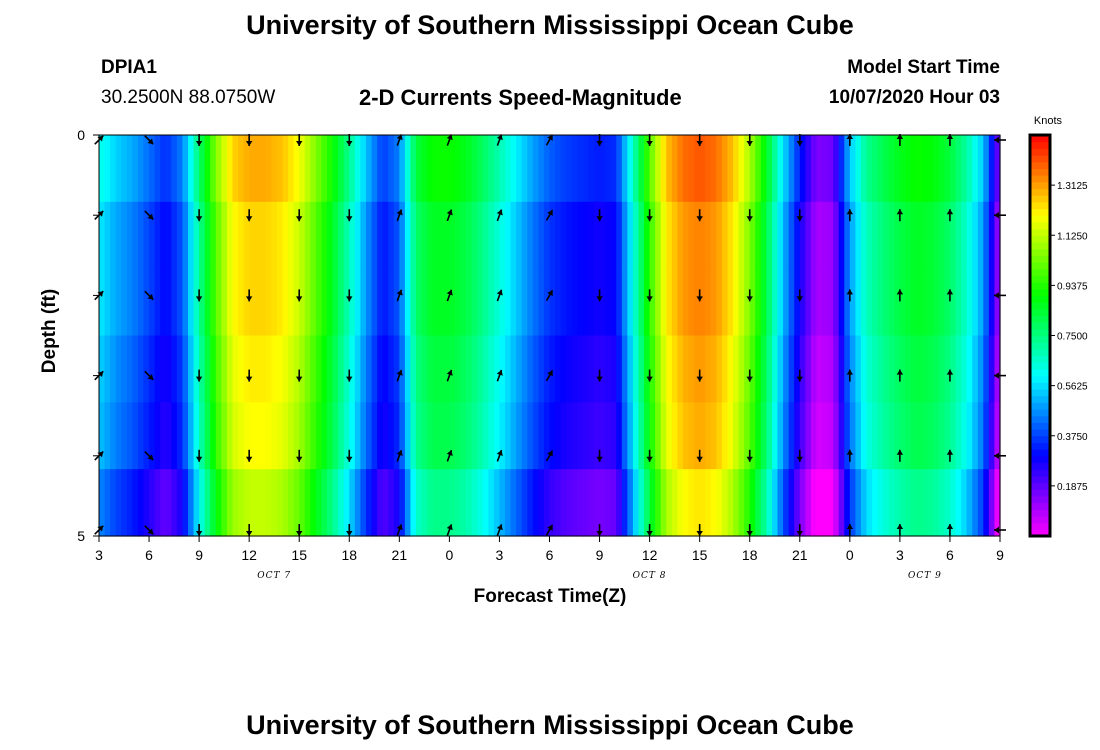 Image resolution: width=1100 pixels, height=750 pixels. What do you see at coordinates (1072, 487) in the screenshot?
I see `colorbar-tick-label: 0.1875` at bounding box center [1072, 487].